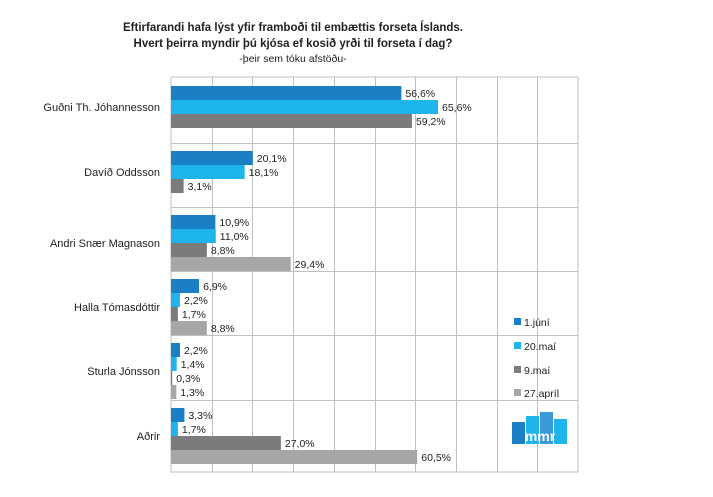  What do you see at coordinates (234, 223) in the screenshot?
I see `data-label: 10,9%` at bounding box center [234, 223].